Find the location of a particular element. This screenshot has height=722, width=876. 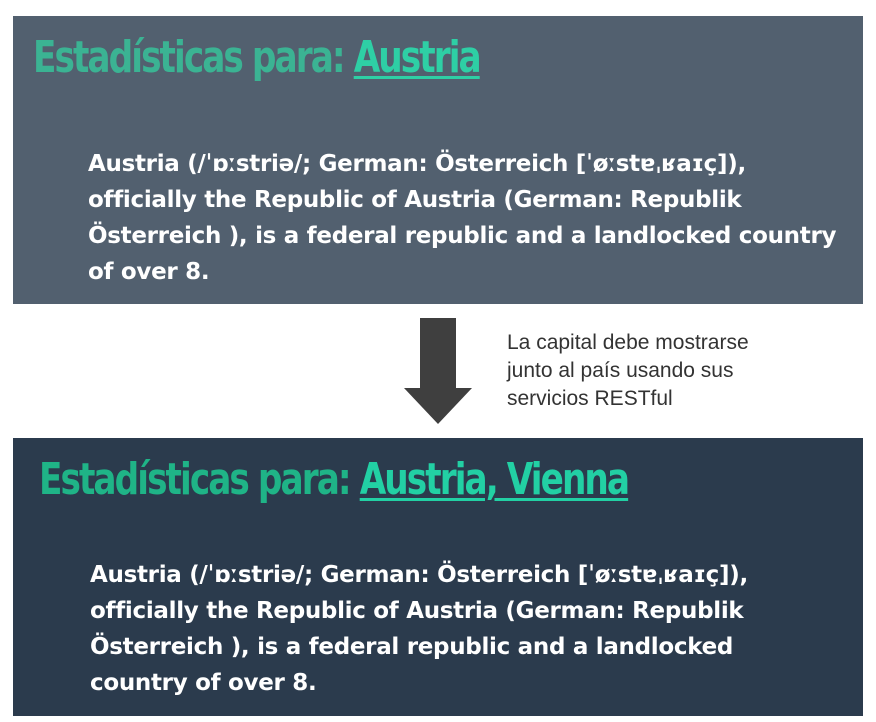

arrow-shaft is located at coordinates (438, 354).